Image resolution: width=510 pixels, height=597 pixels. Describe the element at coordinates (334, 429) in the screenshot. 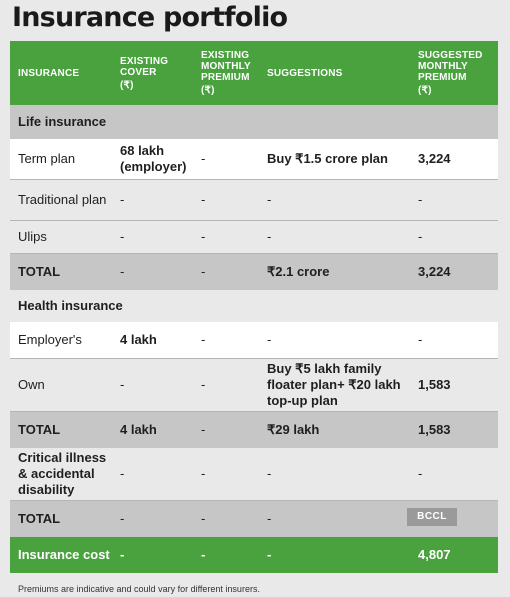

I see `cell-suggestion: ₹29 lakh` at that location.